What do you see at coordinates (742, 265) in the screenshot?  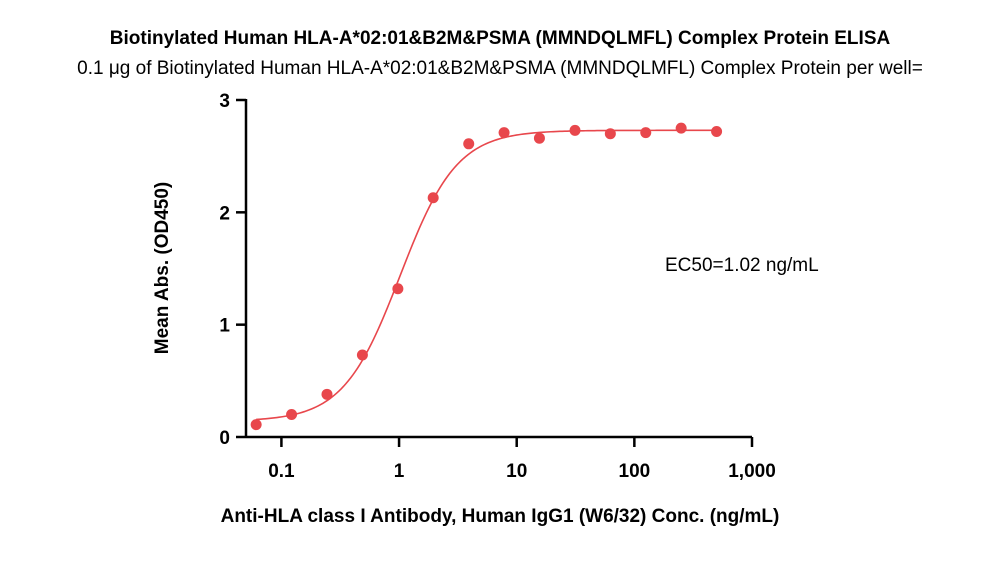 I see `ec50-annotation: EC50=1.02 ng/mL` at bounding box center [742, 265].